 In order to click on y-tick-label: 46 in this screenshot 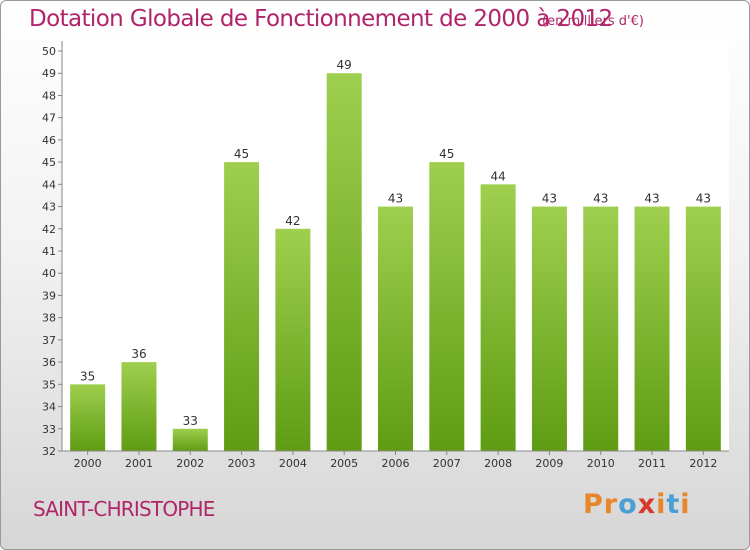, I will do `click(49, 140)`.